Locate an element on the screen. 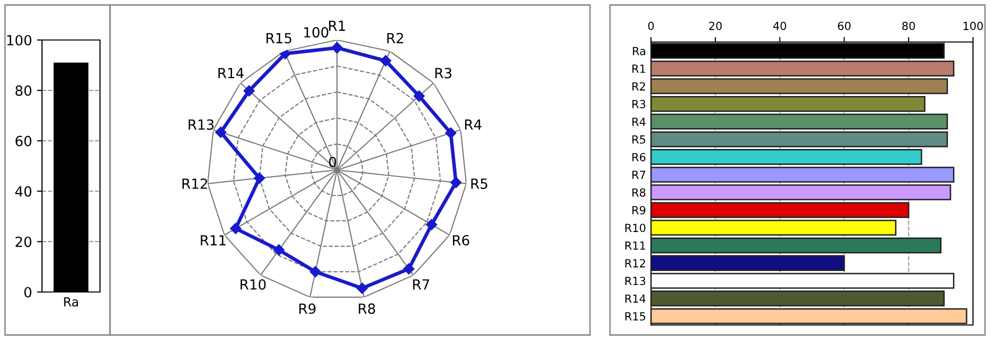  y-tick-label: R13 is located at coordinates (635, 281).